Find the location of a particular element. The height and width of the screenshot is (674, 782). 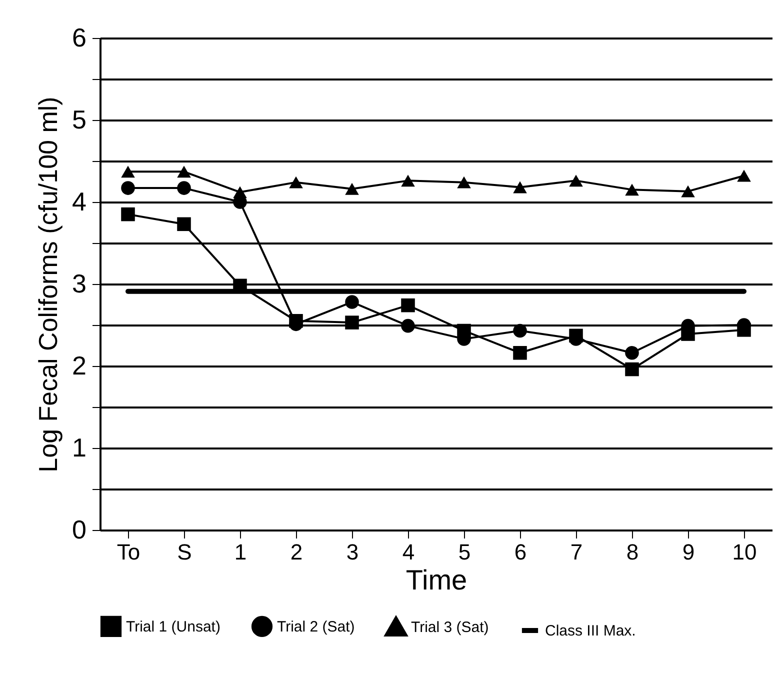

y-tick-label: 1 is located at coordinates (79, 447).